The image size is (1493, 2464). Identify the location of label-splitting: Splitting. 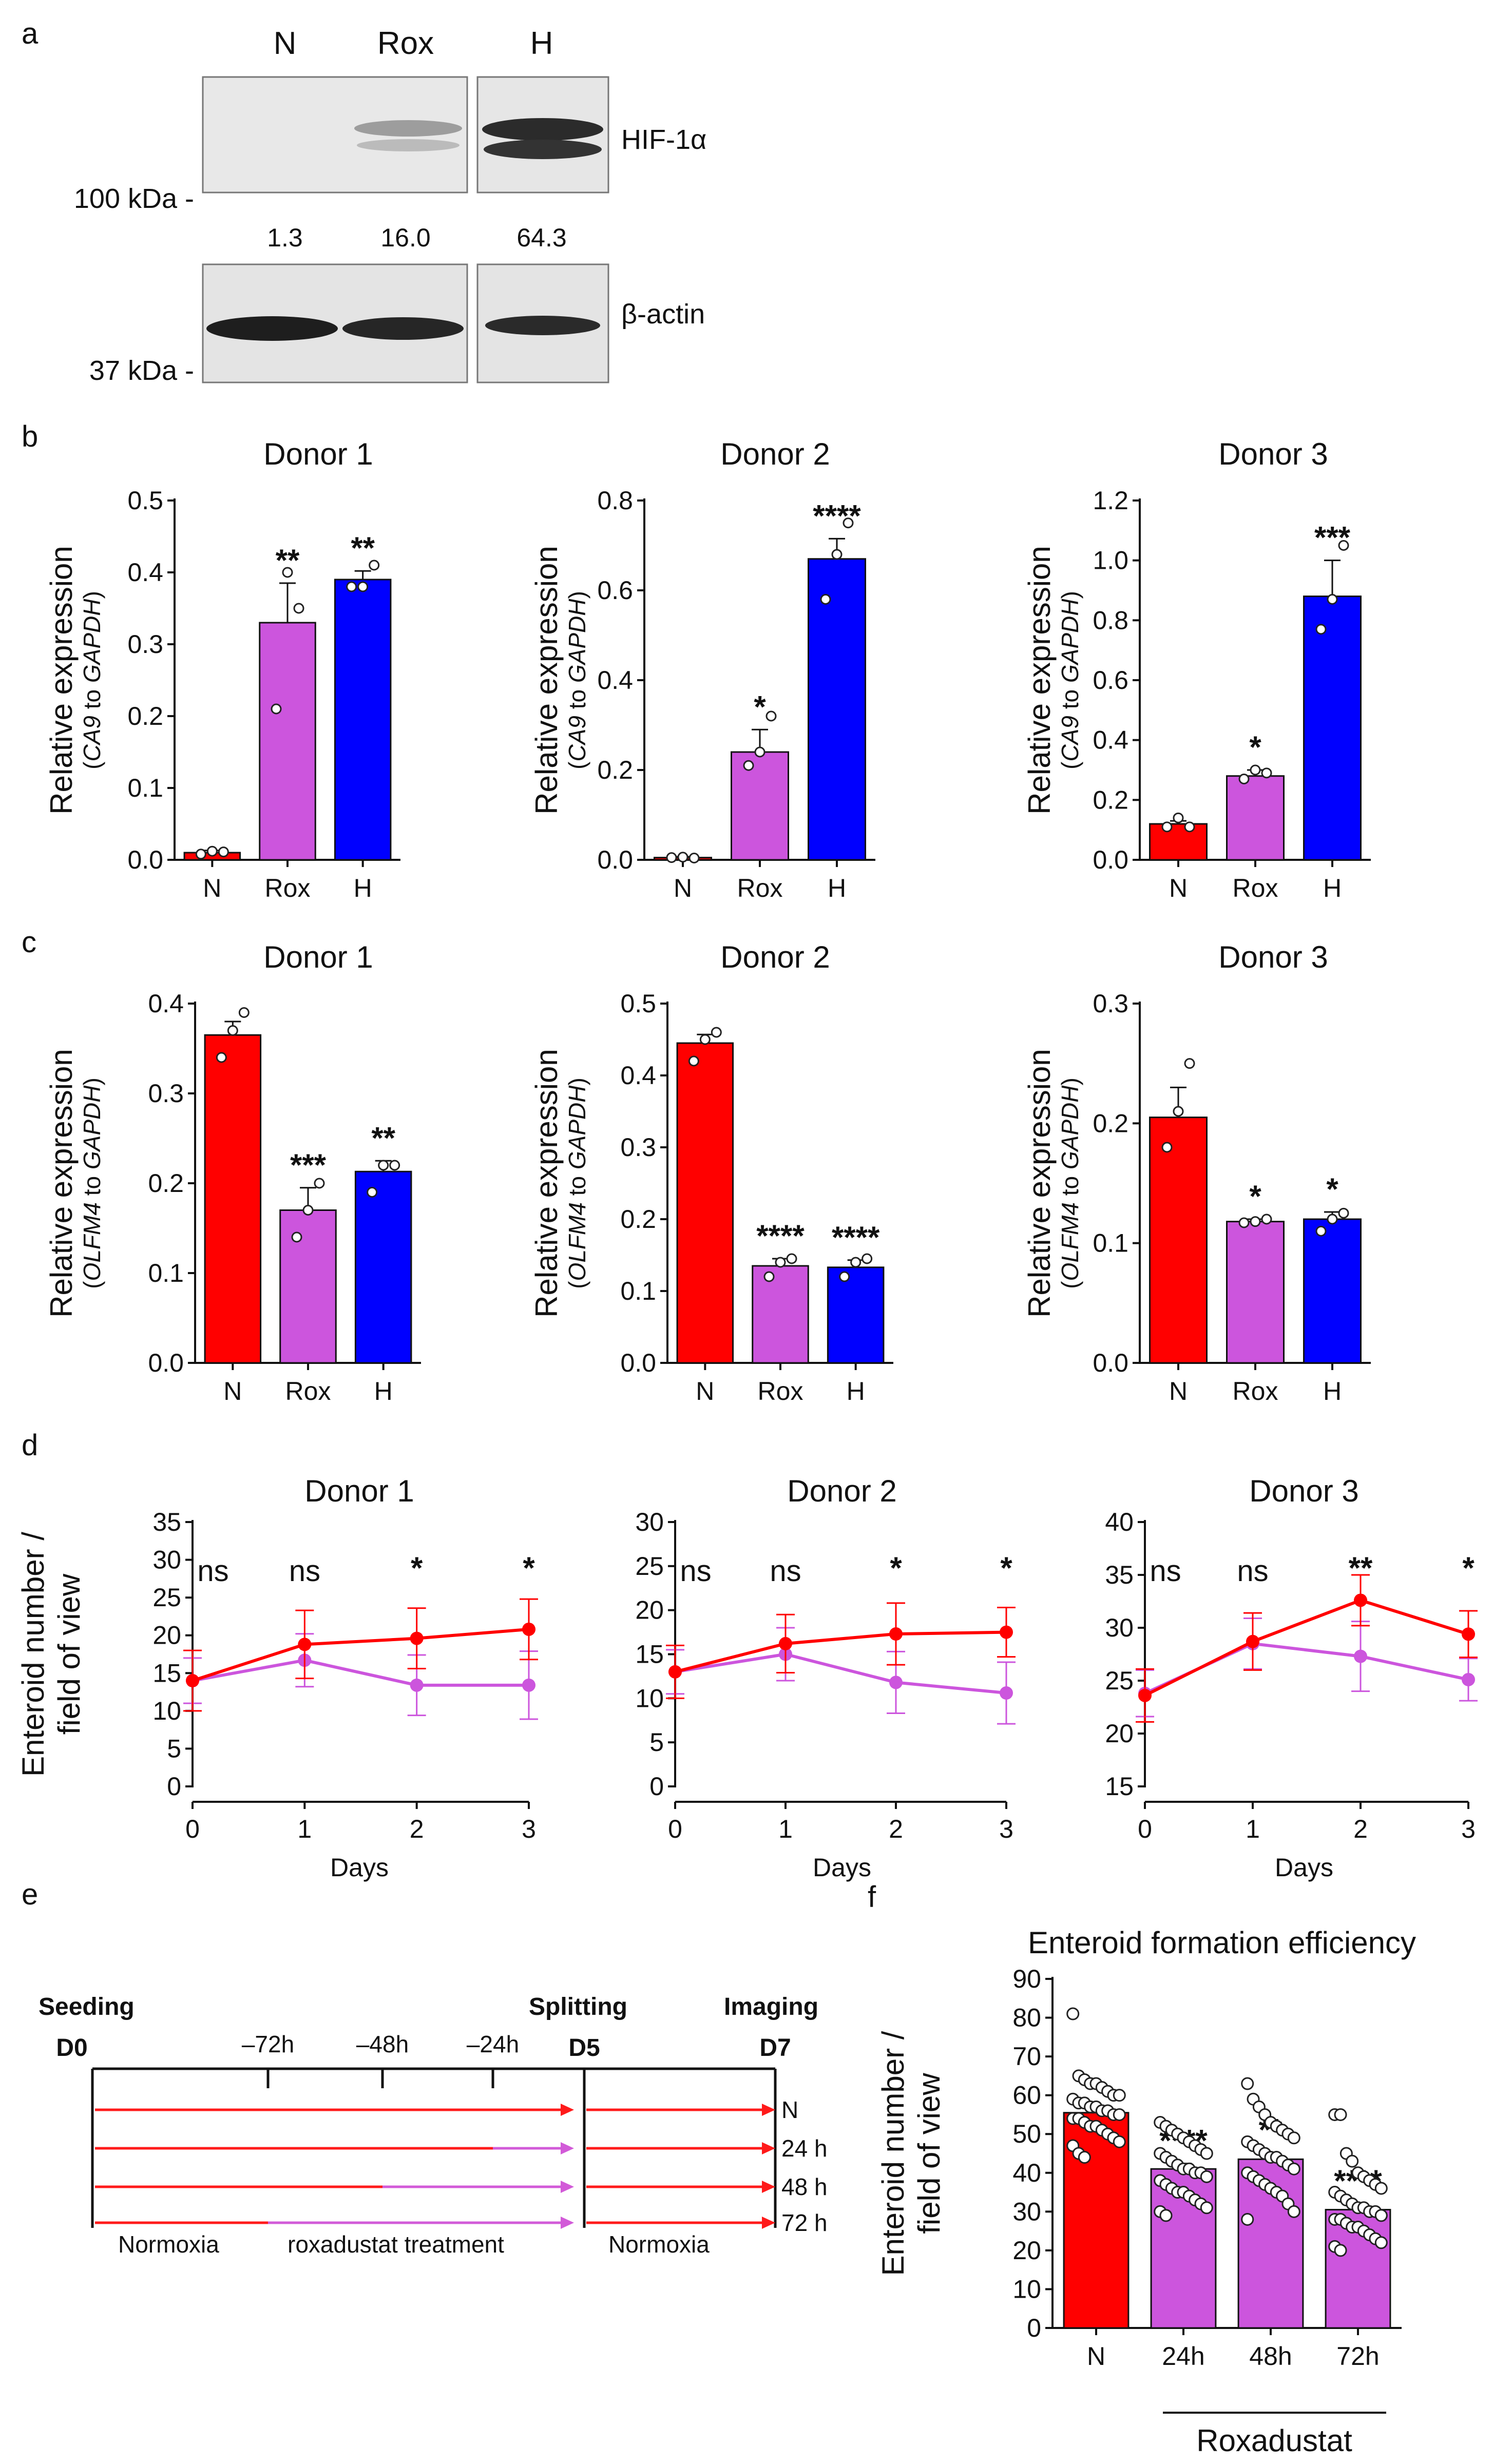
(578, 2006).